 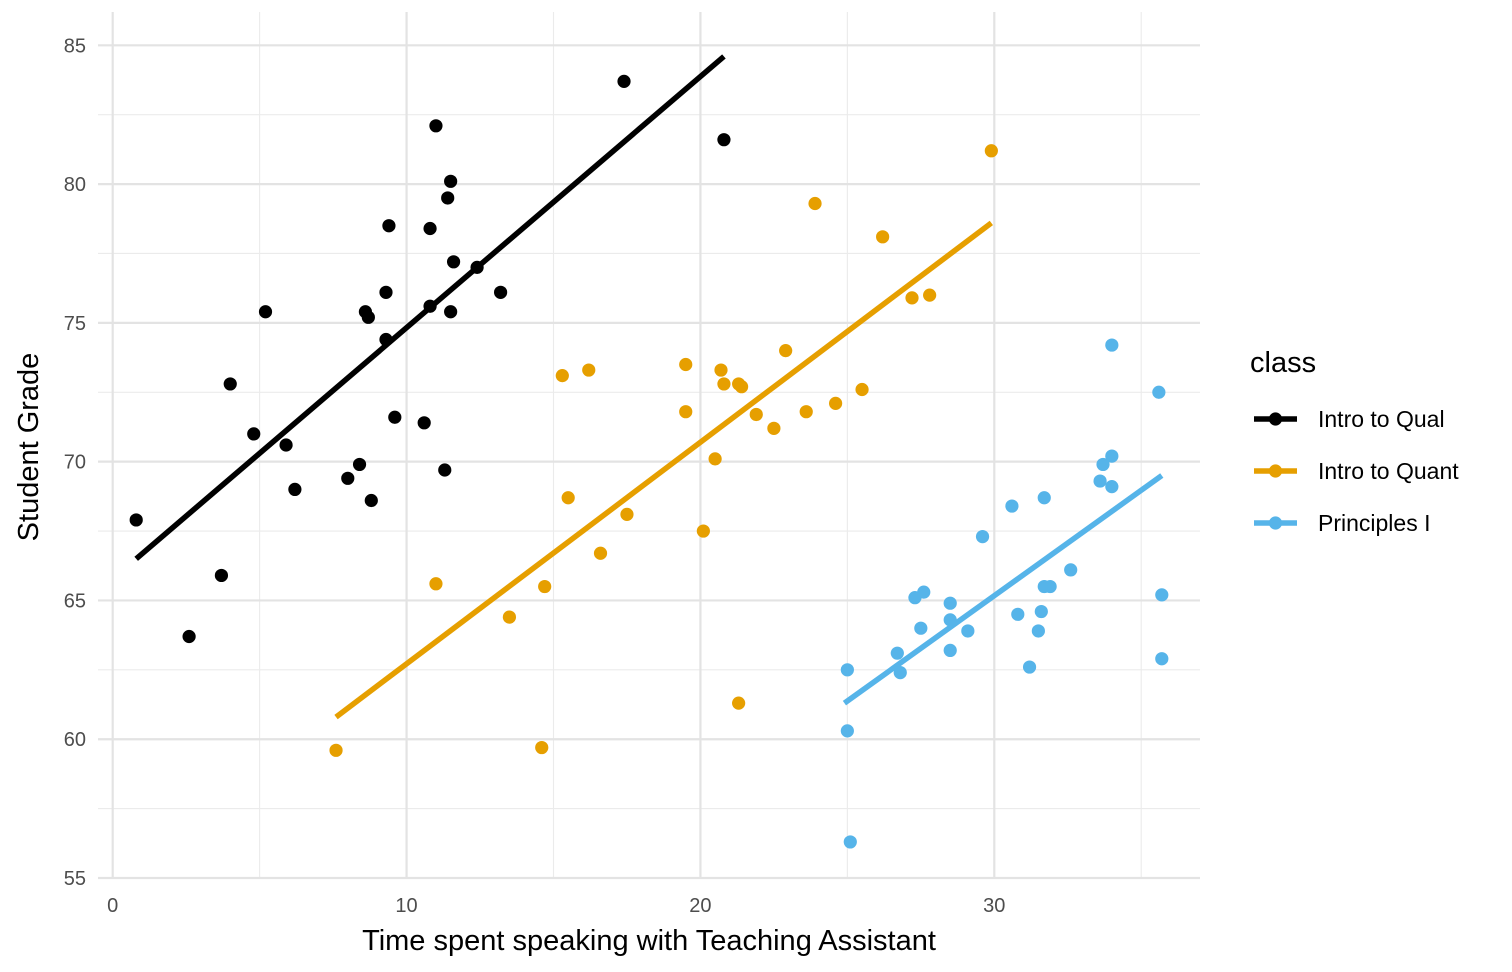 What do you see at coordinates (75, 324) in the screenshot?
I see `y-tick-label: 75` at bounding box center [75, 324].